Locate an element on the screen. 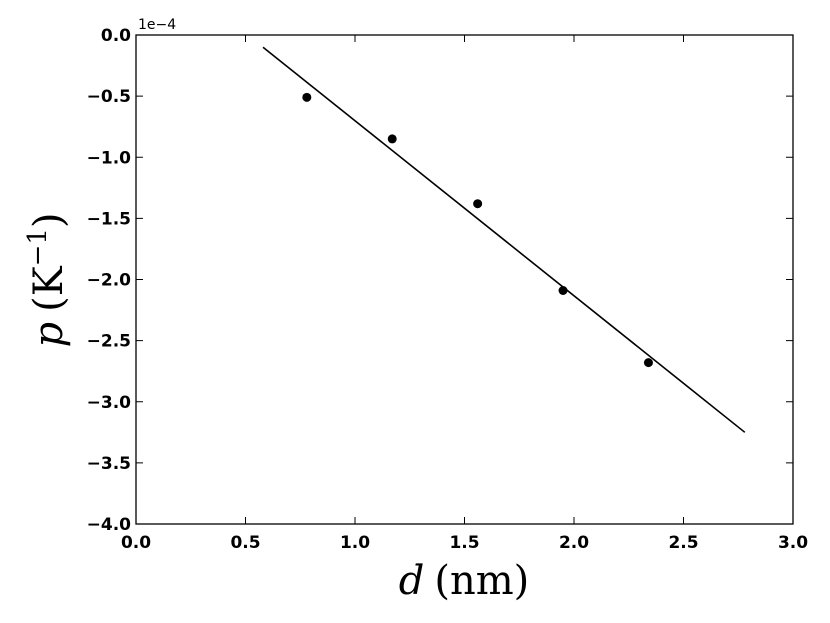 Image resolution: width=830 pixels, height=623 pixels. y-tick-label: −2.0 is located at coordinates (109, 281).